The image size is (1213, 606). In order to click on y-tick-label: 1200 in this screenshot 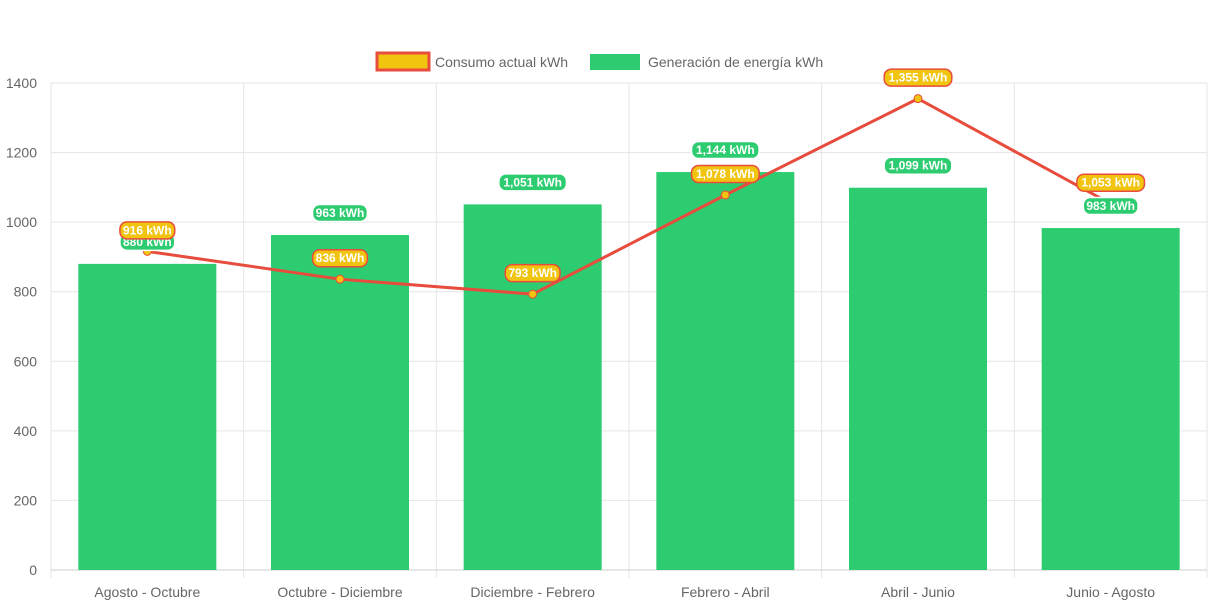, I will do `click(21, 153)`.